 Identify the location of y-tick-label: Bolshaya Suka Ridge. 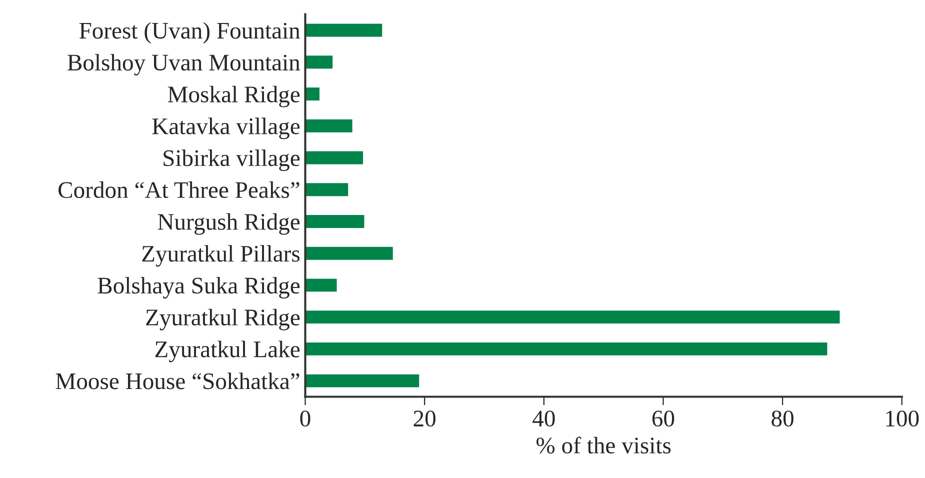
(199, 287).